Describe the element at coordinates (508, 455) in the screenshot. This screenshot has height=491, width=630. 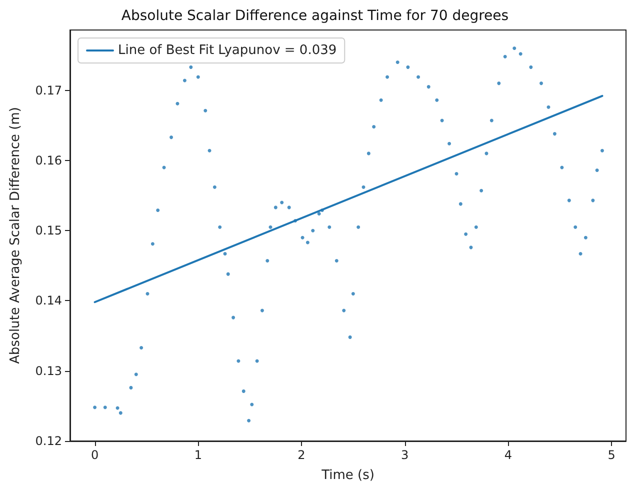
I see `x-tick-label: 4` at that location.